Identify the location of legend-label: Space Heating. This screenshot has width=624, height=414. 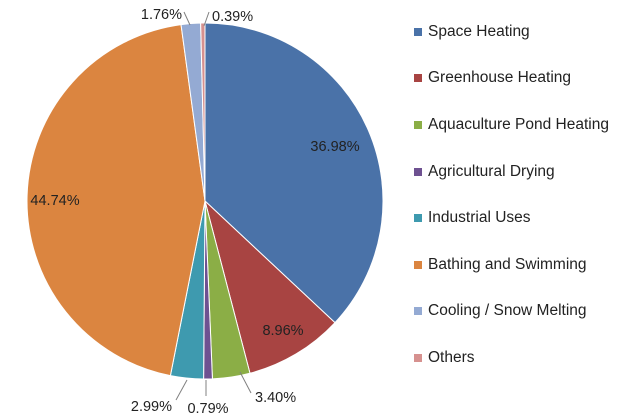
(479, 31).